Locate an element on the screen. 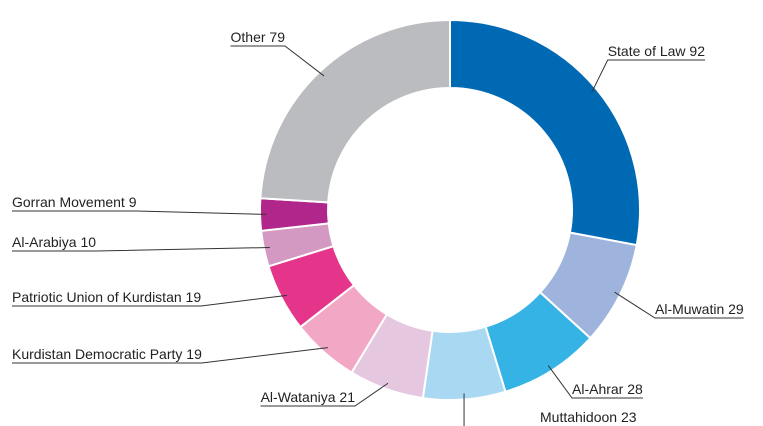 The image size is (763, 426). segment-label: State of Law 92 is located at coordinates (657, 51).